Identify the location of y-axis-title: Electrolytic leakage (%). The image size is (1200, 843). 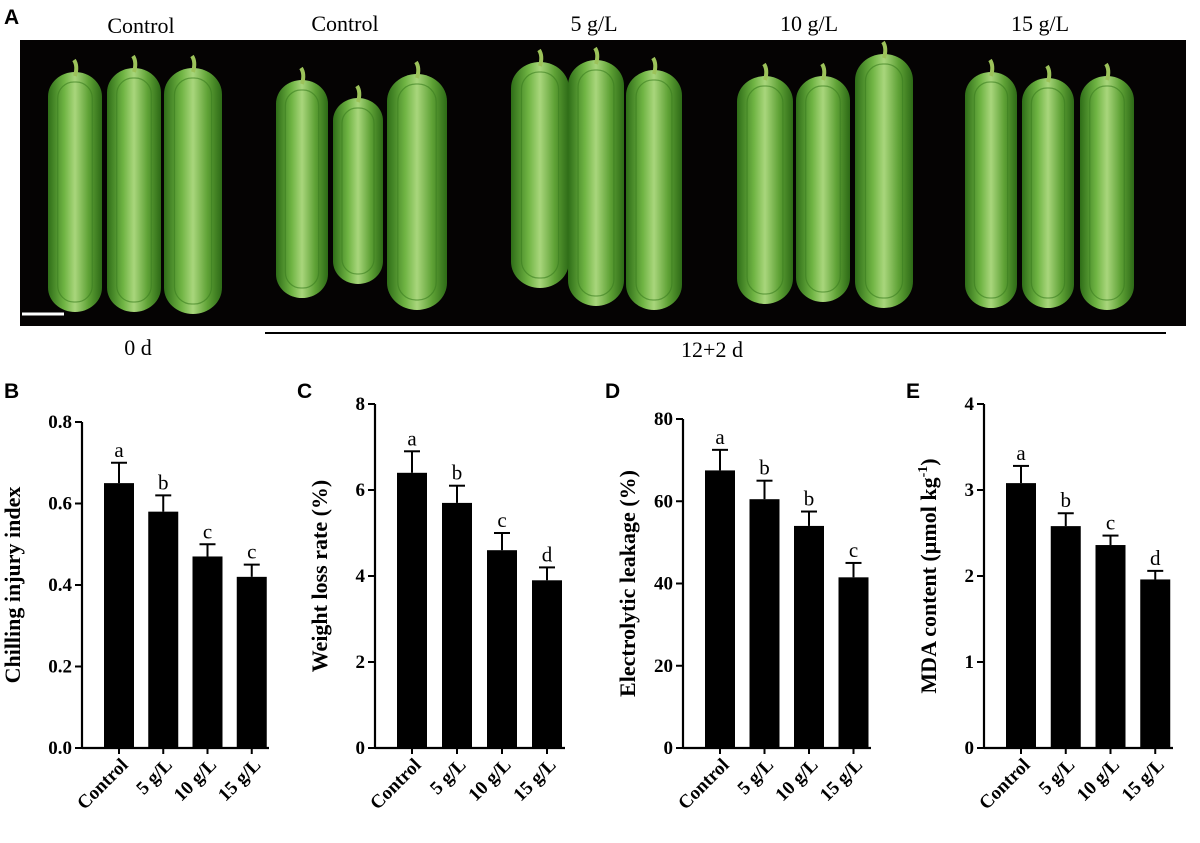
(627, 583).